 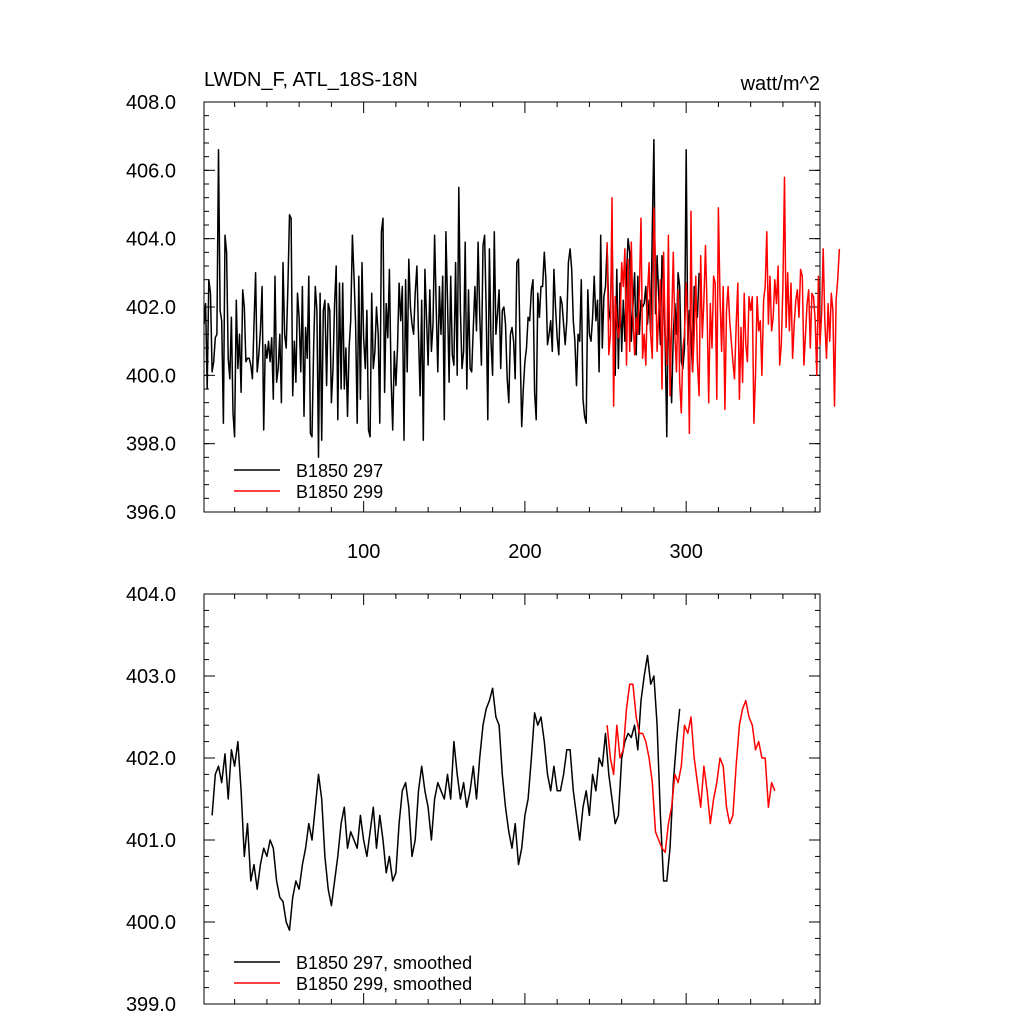 What do you see at coordinates (311, 80) in the screenshot?
I see `chart-title: LWDN_F, ATL_18S-18N` at bounding box center [311, 80].